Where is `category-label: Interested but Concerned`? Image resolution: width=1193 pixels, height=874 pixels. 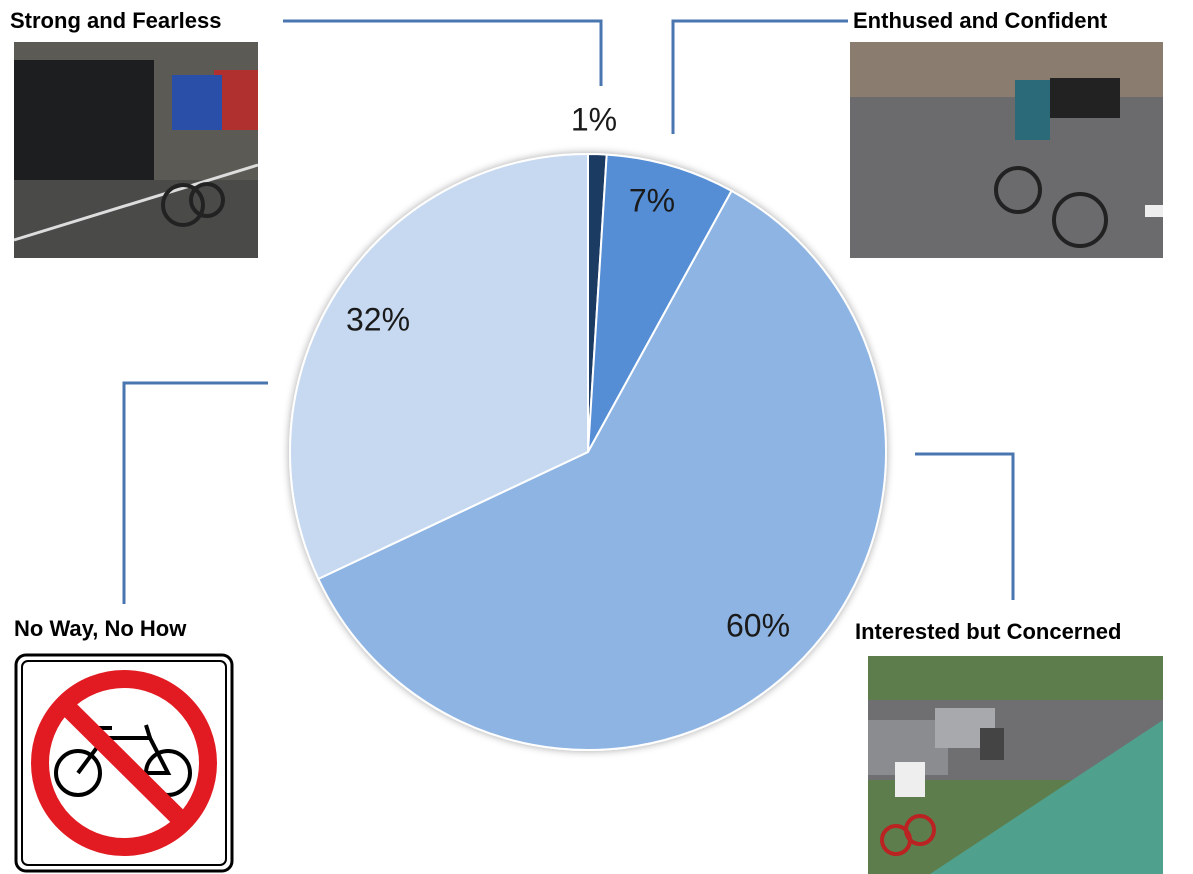
category-label: Interested but Concerned is located at coordinates (988, 631).